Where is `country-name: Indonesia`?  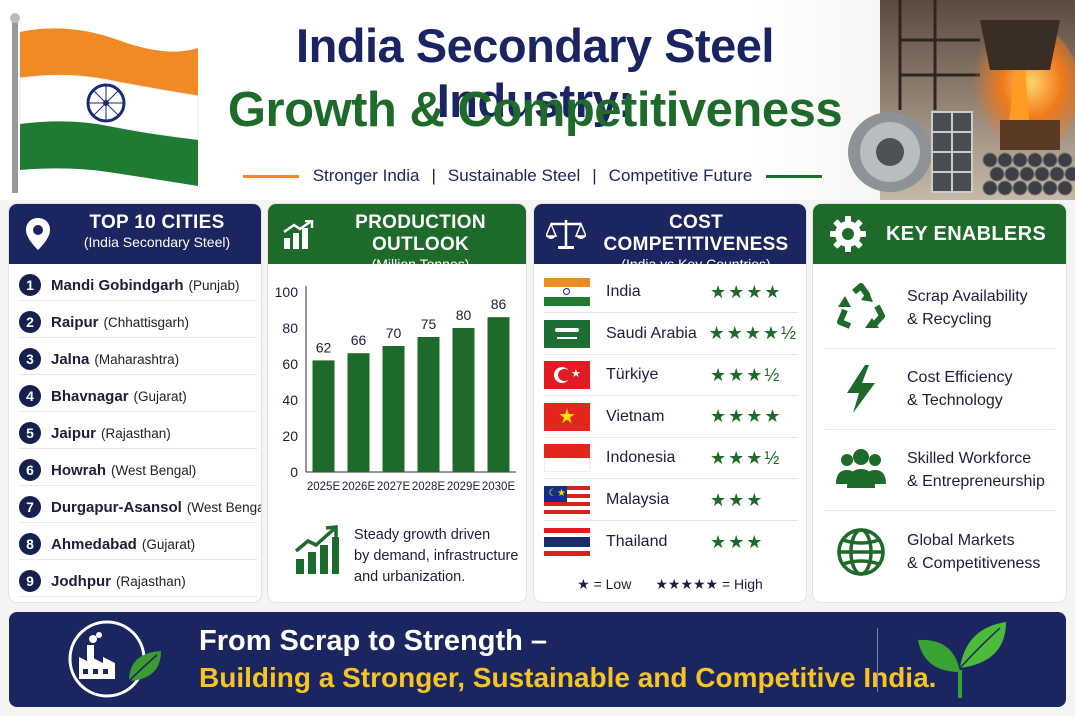 country-name: Indonesia is located at coordinates (641, 458).